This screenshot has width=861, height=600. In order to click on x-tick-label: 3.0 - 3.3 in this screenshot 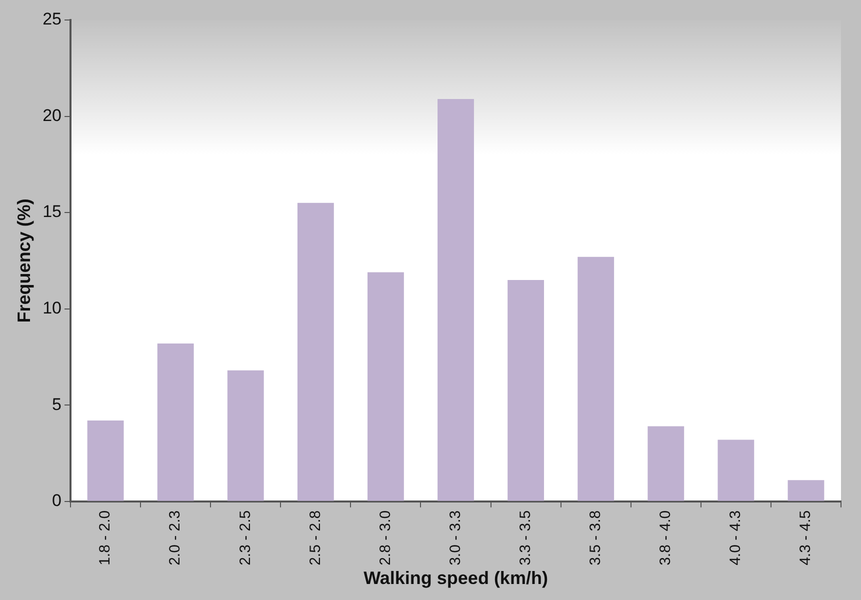, I will do `click(455, 538)`.